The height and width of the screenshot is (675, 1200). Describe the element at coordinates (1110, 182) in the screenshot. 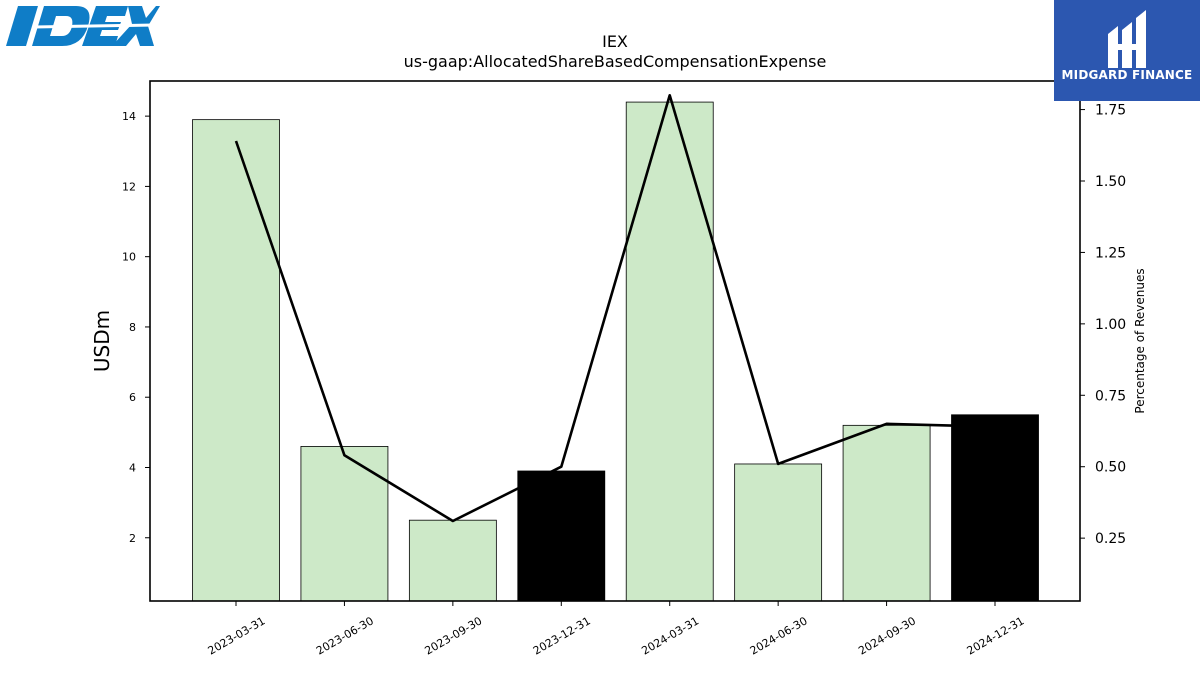

I see `y2-tick-label: 1.50` at that location.